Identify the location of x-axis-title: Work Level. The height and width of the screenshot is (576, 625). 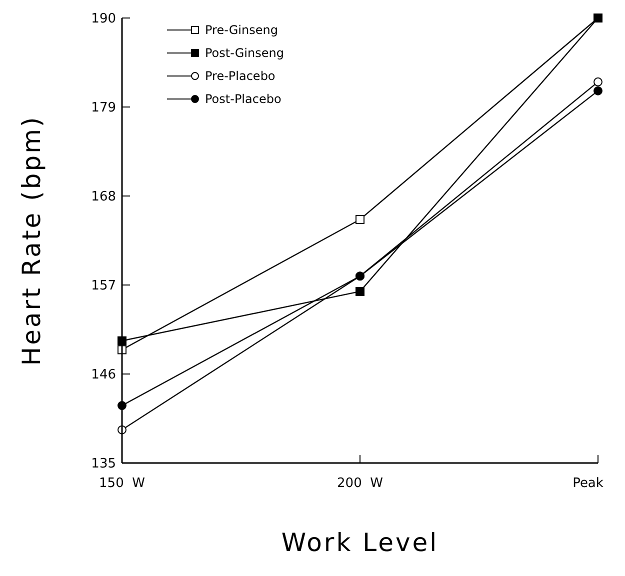
(360, 542).